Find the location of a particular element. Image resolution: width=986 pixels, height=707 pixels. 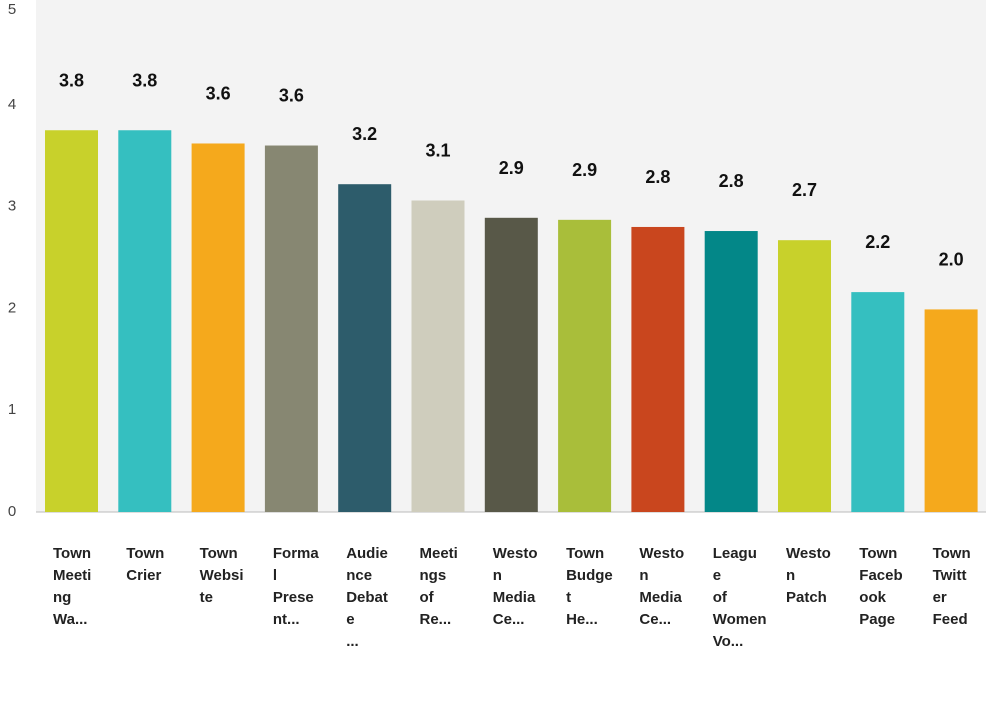

x-tick-label: Westo n Patch is located at coordinates (808, 575).